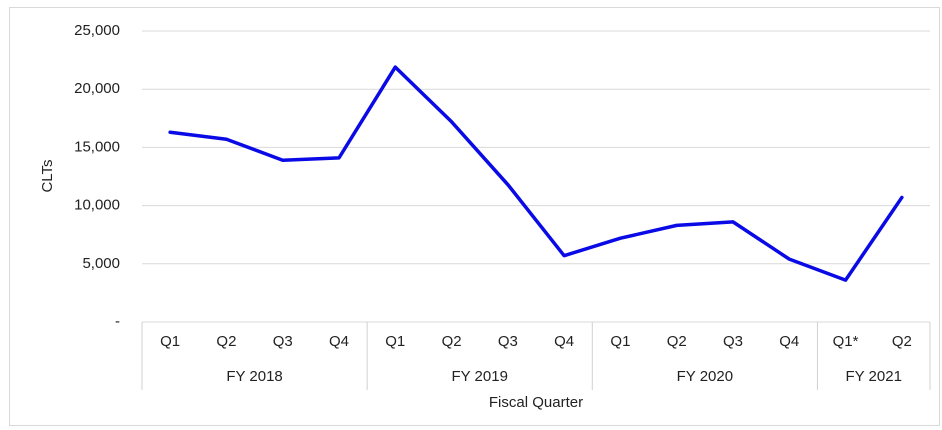 Image resolution: width=942 pixels, height=430 pixels. I want to click on x-axis-title: Fiscal Quarter, so click(536, 402).